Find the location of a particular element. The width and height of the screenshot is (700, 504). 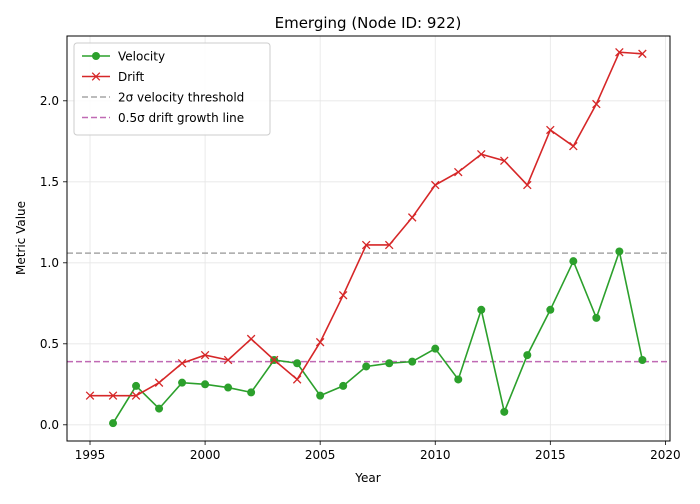

legend-item: 2σ velocity threshold is located at coordinates (163, 98).